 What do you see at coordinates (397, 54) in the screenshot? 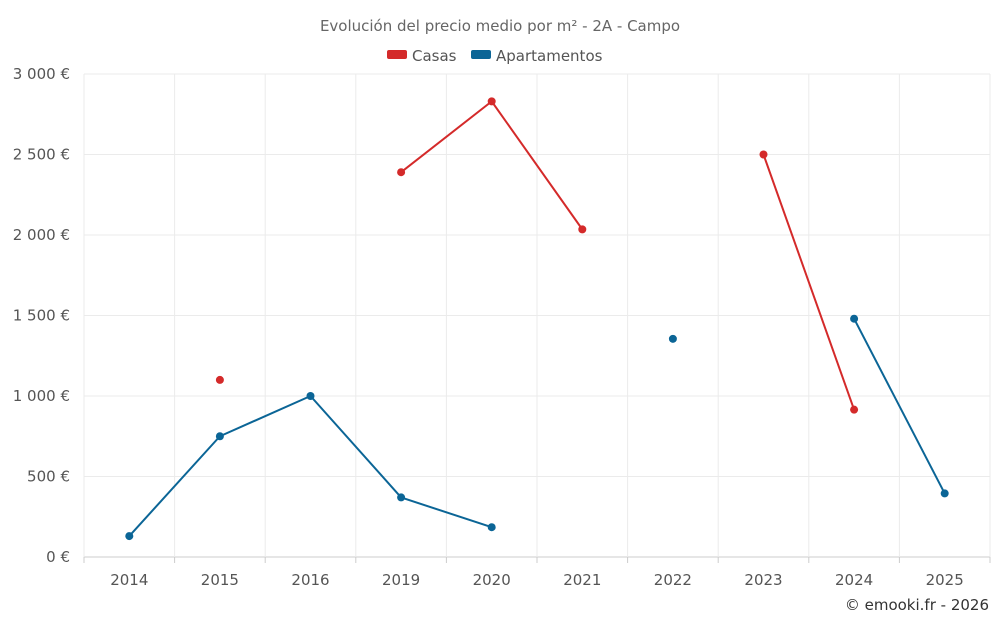
I see `legend-swatch-casas` at bounding box center [397, 54].